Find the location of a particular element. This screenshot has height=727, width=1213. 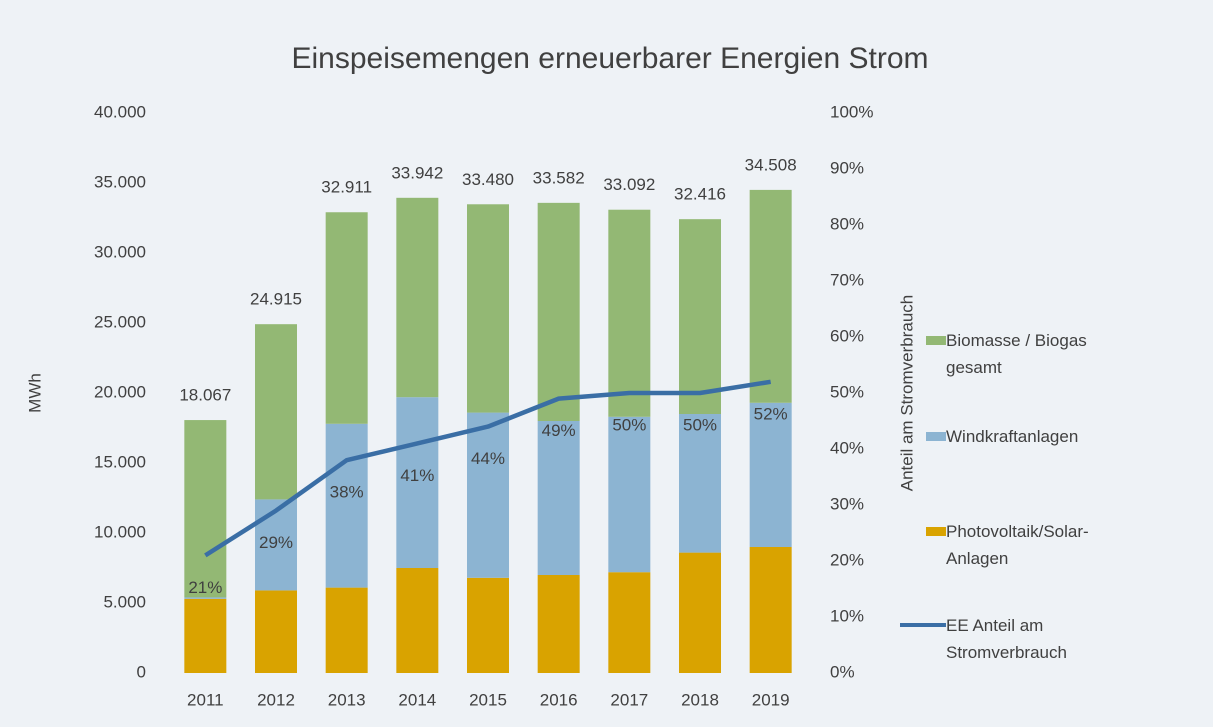

y-tick-label: 25.000 is located at coordinates (120, 321).